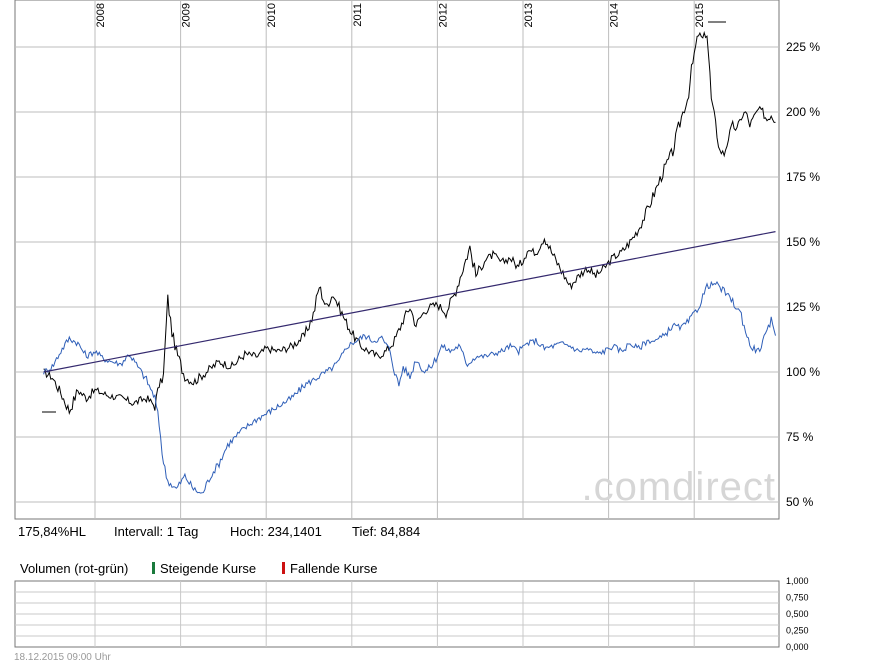  Describe the element at coordinates (208, 568) in the screenshot. I see `rising-label: Steigende Kurse` at that location.